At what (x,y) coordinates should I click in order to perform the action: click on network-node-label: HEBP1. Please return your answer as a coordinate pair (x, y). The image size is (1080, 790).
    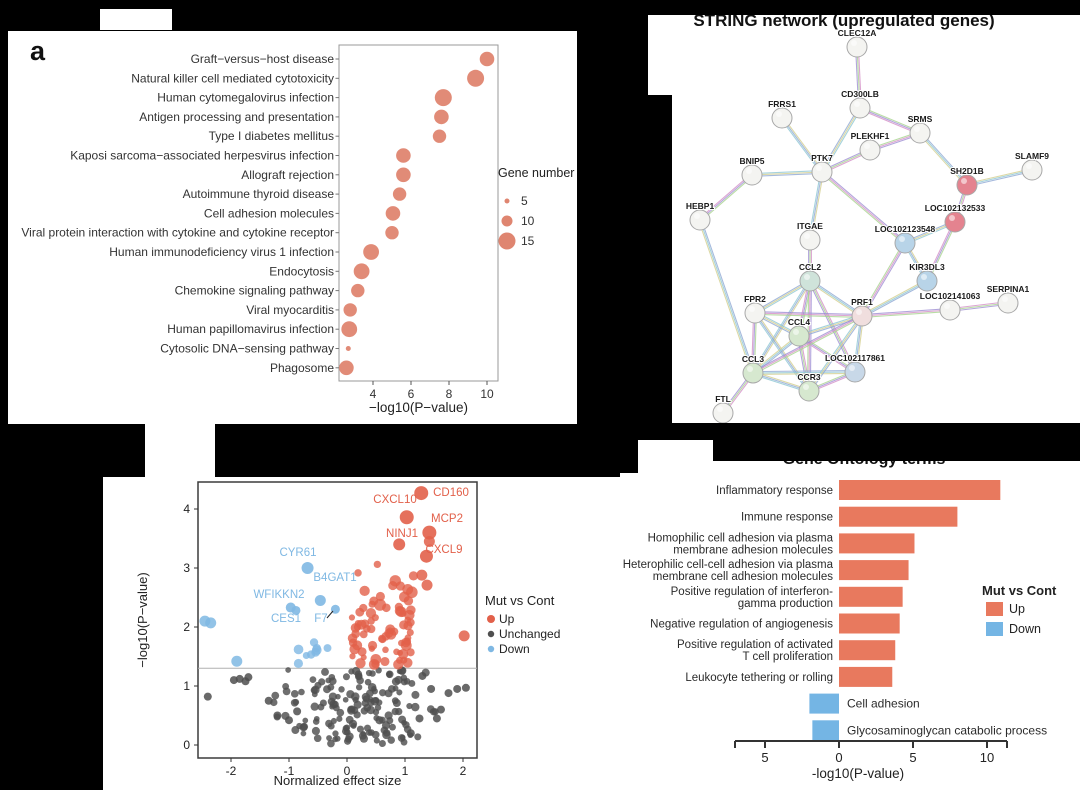
    Looking at the image, I should click on (700, 206).